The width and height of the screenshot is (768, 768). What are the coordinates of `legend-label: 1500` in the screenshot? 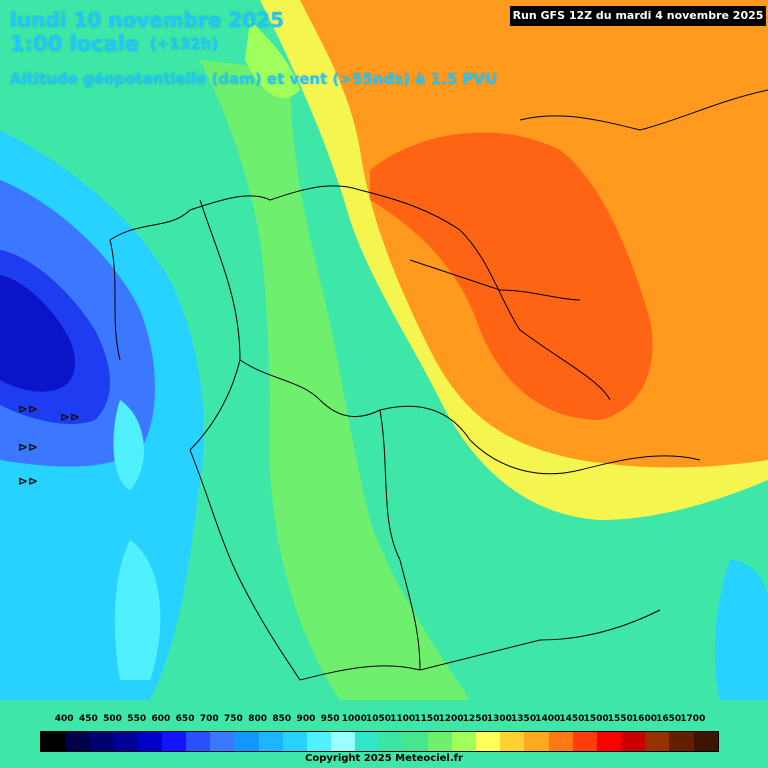 It's located at (596, 719).